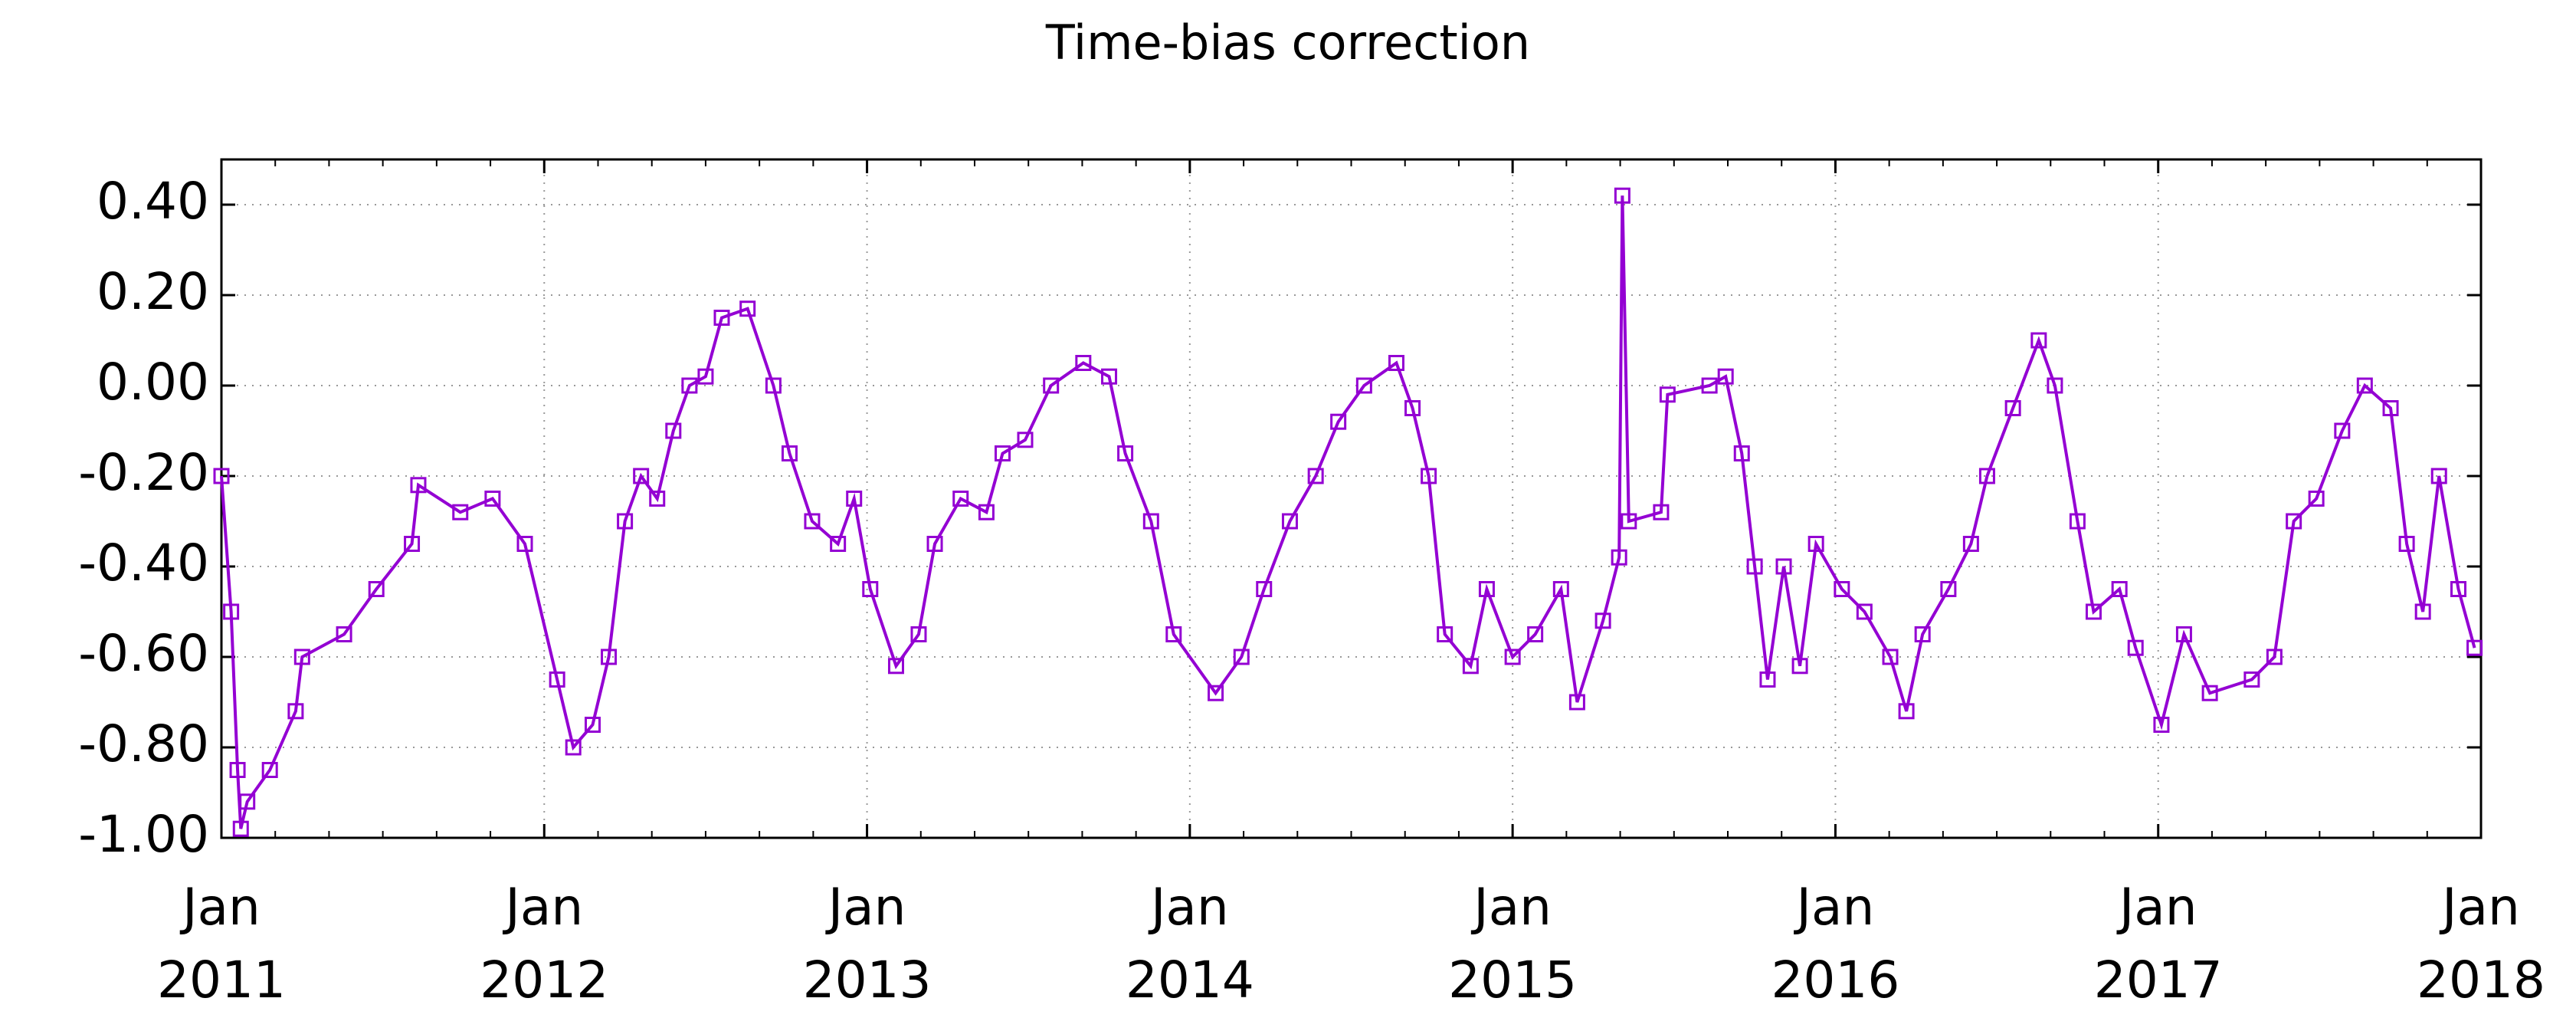  I want to click on y-tick-label: -0.40, so click(144, 563).